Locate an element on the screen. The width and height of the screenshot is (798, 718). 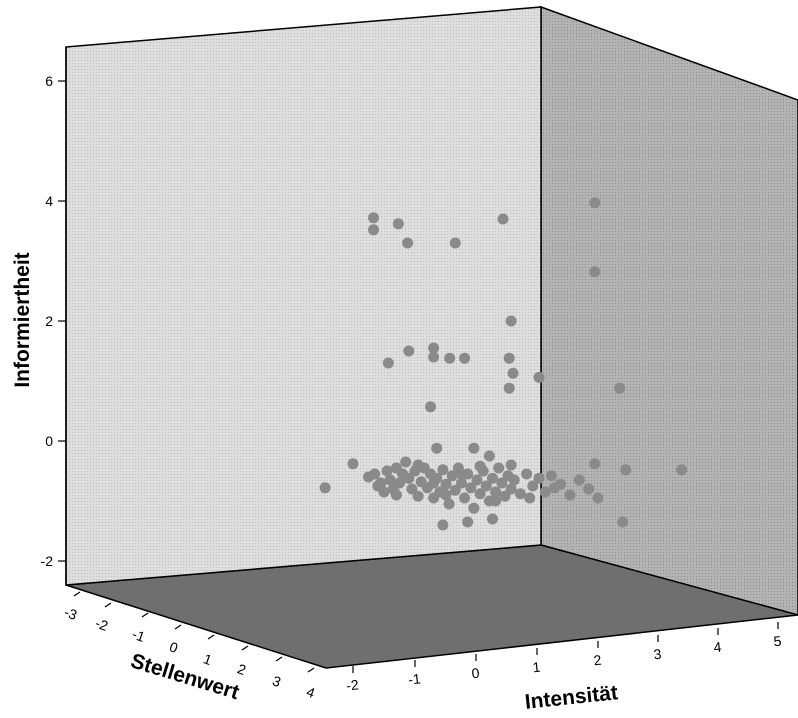
z-tick-2: -2 is located at coordinates (102, 618).